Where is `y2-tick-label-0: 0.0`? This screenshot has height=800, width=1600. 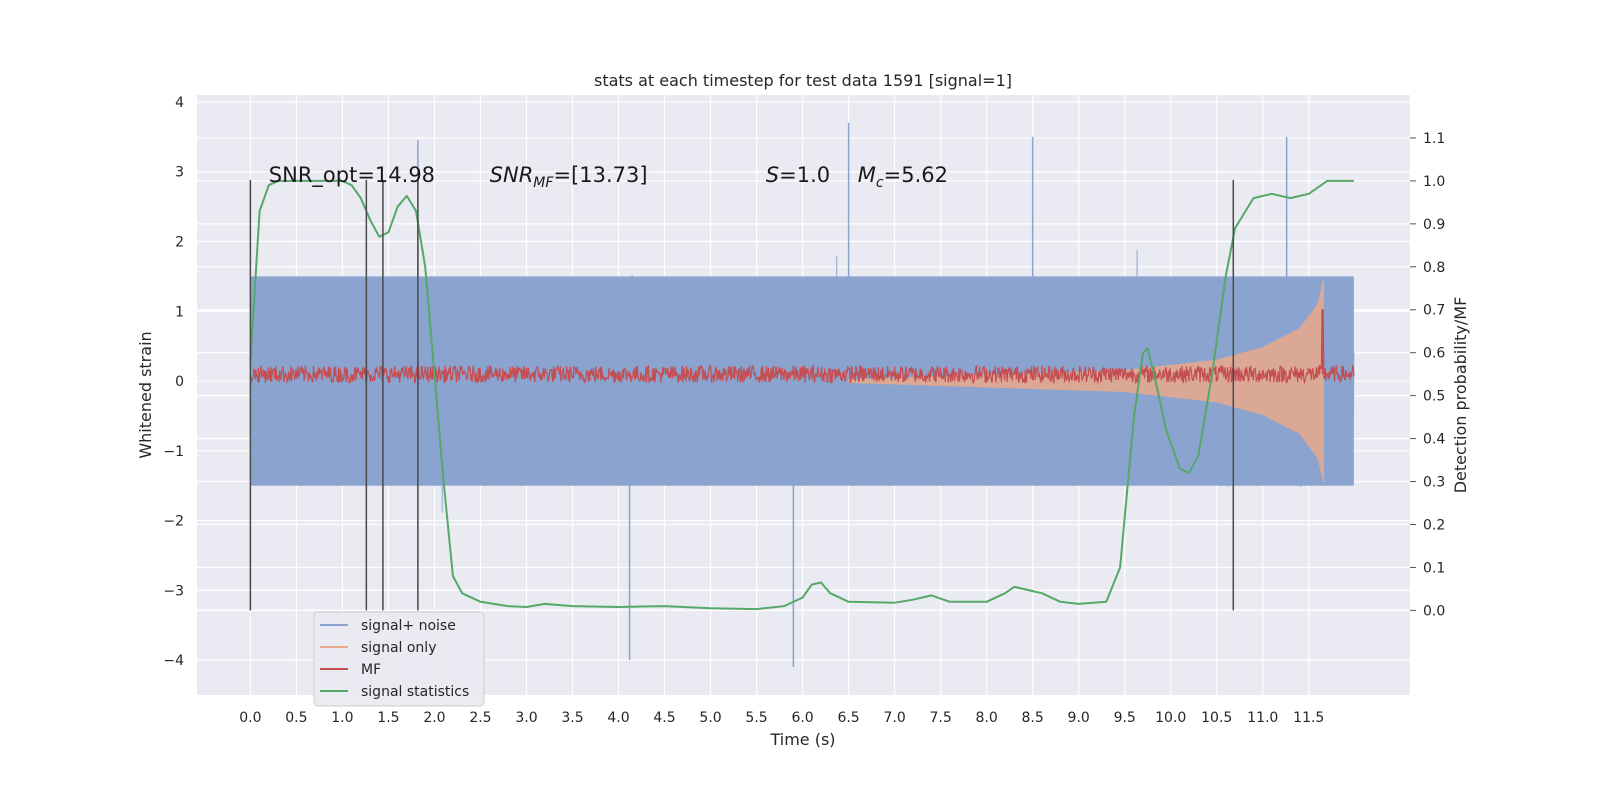 y2-tick-label-0: 0.0 is located at coordinates (1434, 611).